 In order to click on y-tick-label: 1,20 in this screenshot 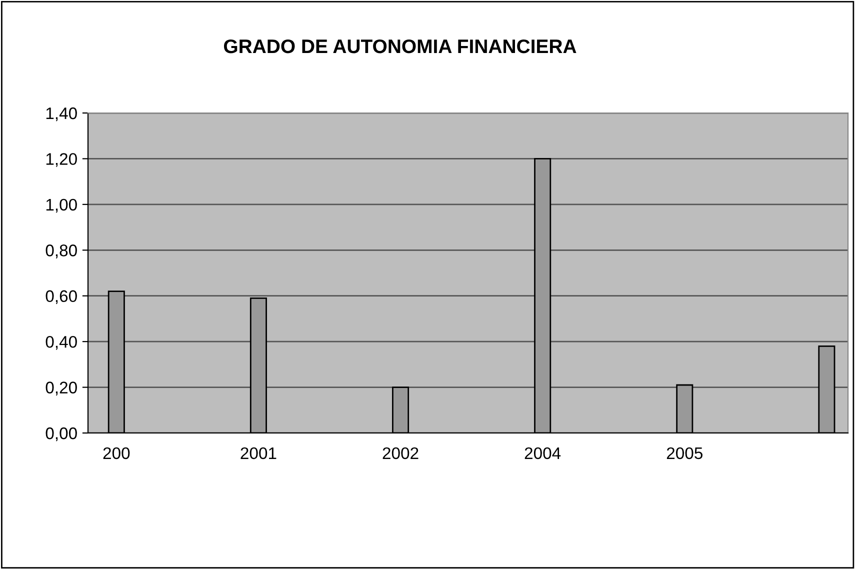, I will do `click(61, 160)`.